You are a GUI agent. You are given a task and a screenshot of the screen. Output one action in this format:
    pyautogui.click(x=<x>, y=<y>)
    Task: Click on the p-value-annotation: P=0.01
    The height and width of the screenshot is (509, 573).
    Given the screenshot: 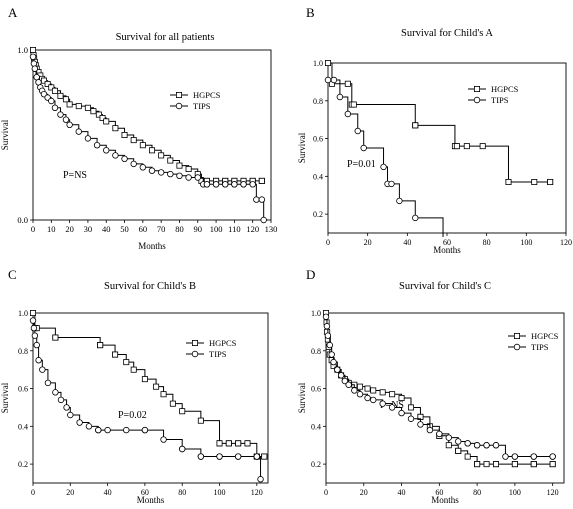 What is the action you would take?
    pyautogui.click(x=361, y=164)
    